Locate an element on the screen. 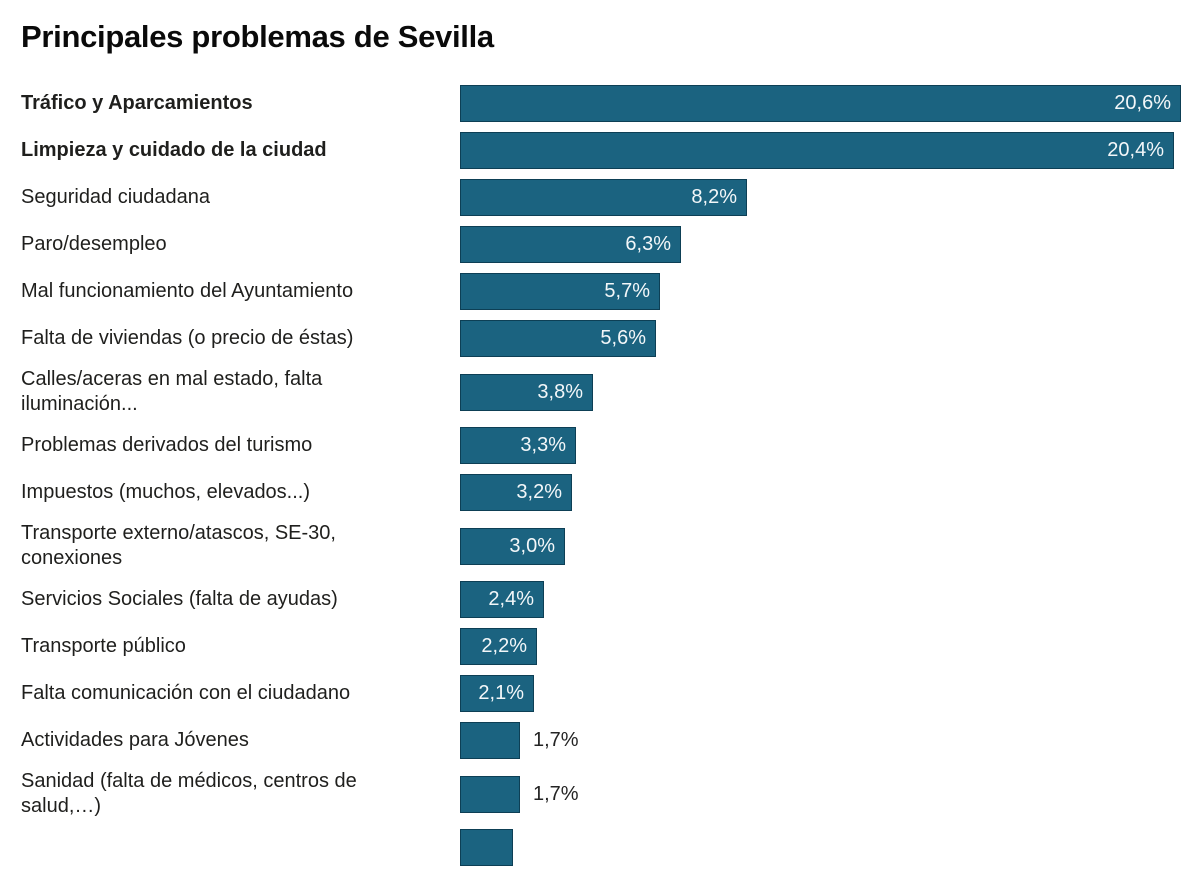  bar-area: 3,2% is located at coordinates (830, 492).